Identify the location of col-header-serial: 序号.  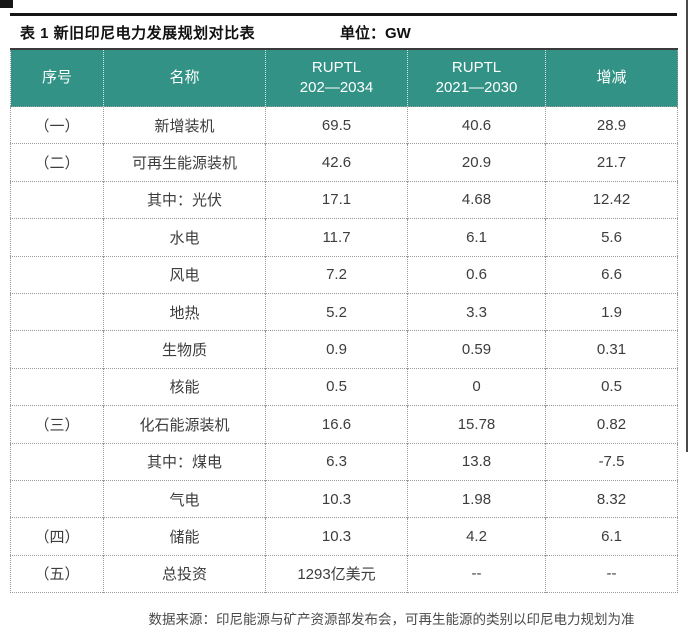
(57, 77).